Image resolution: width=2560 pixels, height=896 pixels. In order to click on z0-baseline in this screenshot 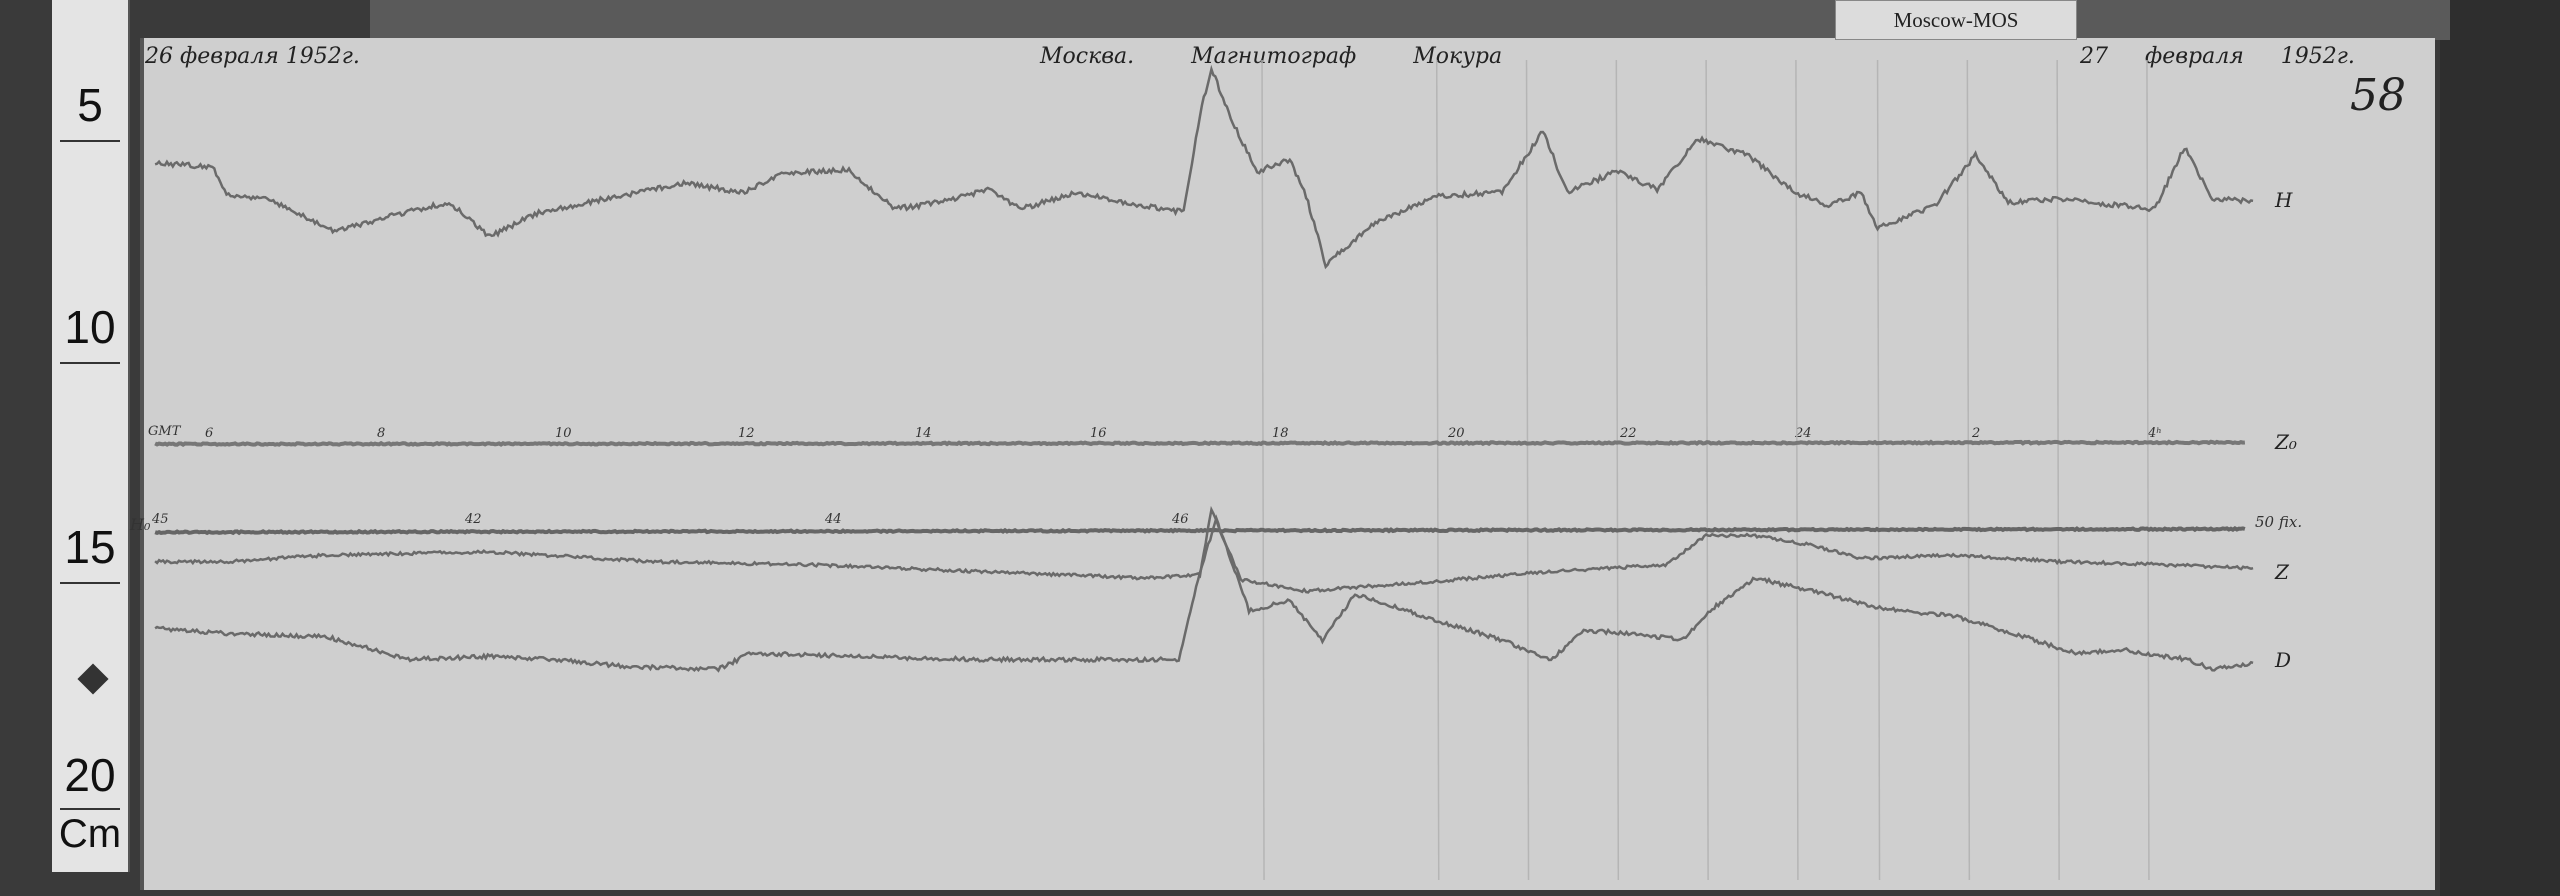, I will do `click(1200, 443)`.